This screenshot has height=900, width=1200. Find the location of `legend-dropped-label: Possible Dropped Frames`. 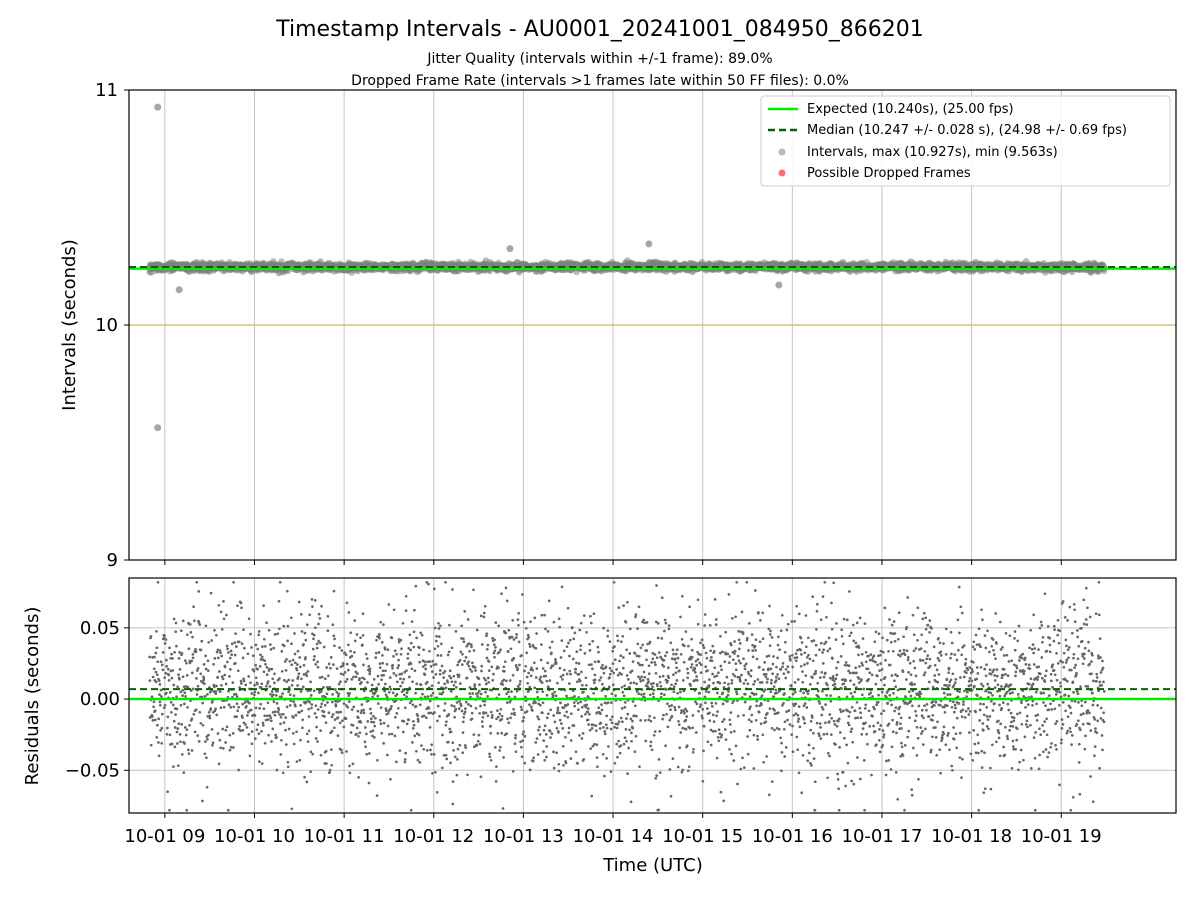

legend-dropped-label: Possible Dropped Frames is located at coordinates (889, 173).